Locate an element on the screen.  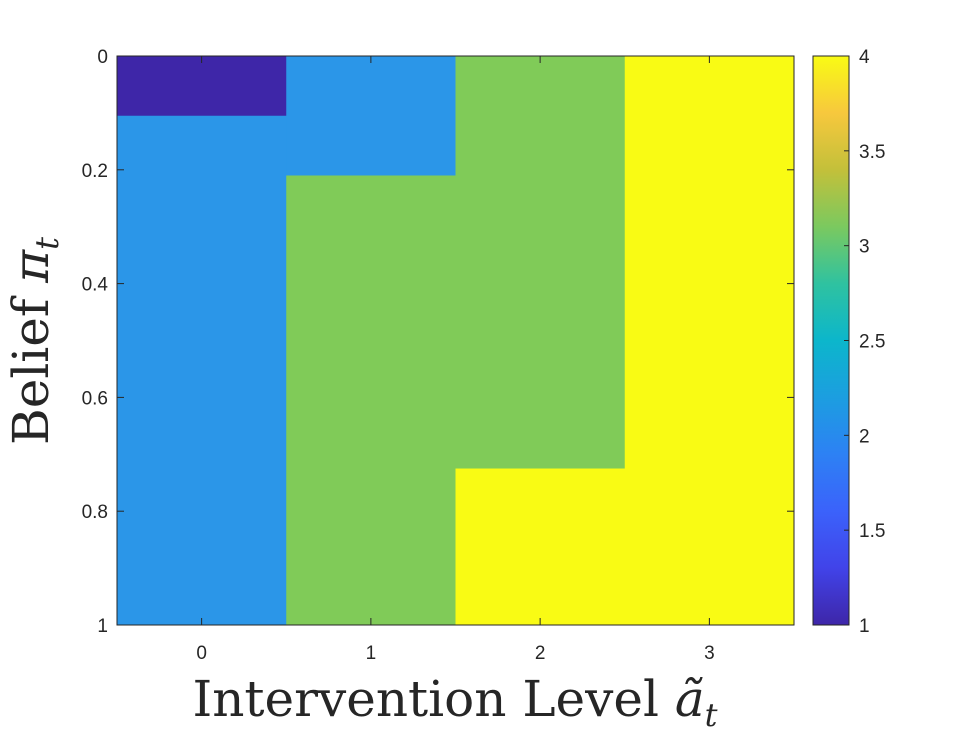
y-axis-label-text: Belief is located at coordinates (31, 364).